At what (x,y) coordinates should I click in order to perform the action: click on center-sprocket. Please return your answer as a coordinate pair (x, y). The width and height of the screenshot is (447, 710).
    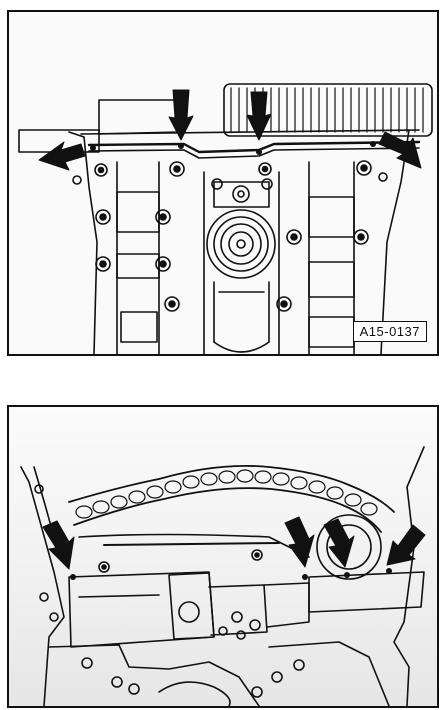
    Looking at the image, I should click on (241, 244).